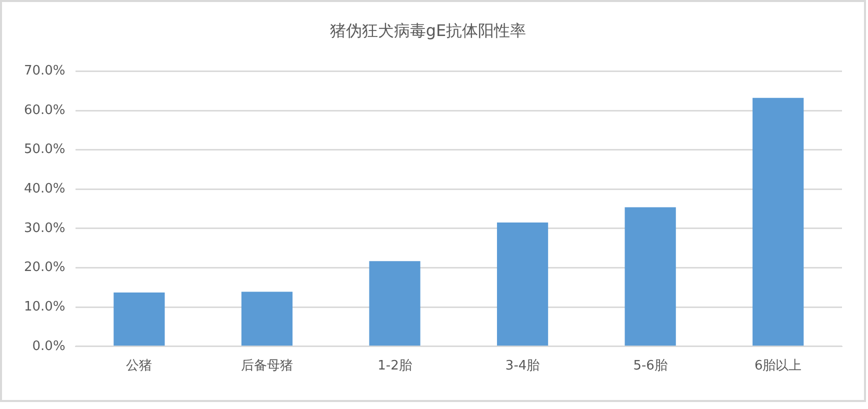 This screenshot has height=409, width=868. What do you see at coordinates (428, 30) in the screenshot?
I see `chart-title: 猪伪狂犬病毒gE抗体阳性率` at bounding box center [428, 30].